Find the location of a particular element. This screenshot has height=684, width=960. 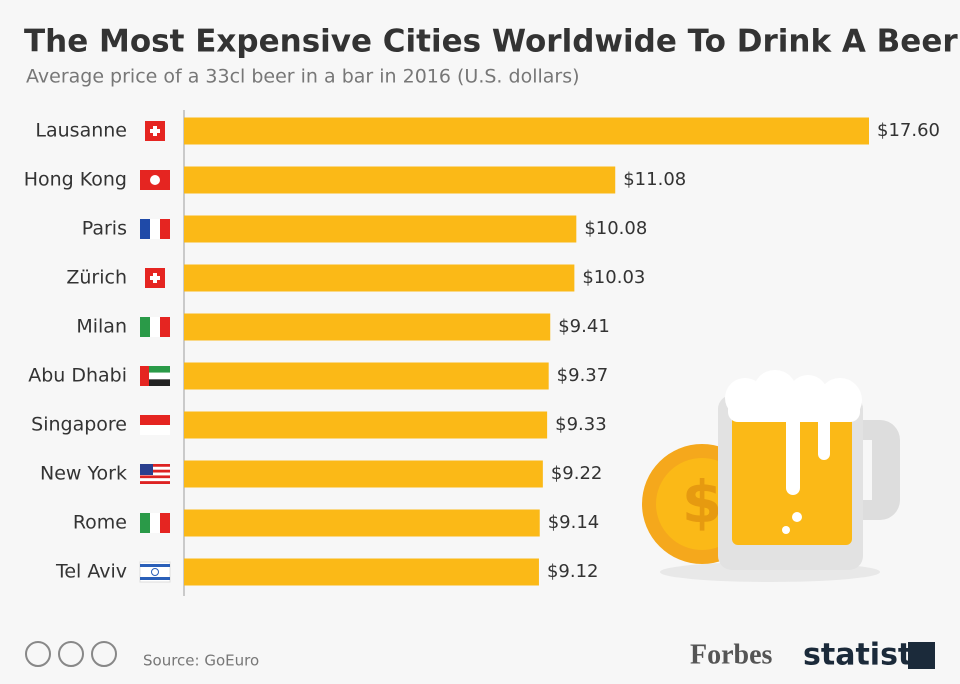

value-label: $11.08 is located at coordinates (654, 179).